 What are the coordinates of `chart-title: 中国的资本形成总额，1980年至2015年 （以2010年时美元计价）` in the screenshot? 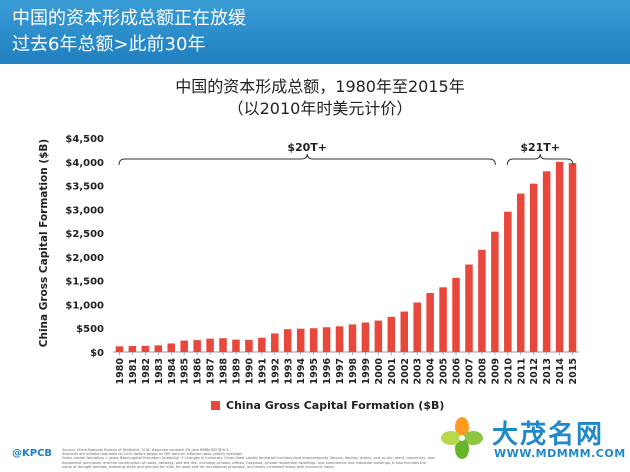 It's located at (320, 98).